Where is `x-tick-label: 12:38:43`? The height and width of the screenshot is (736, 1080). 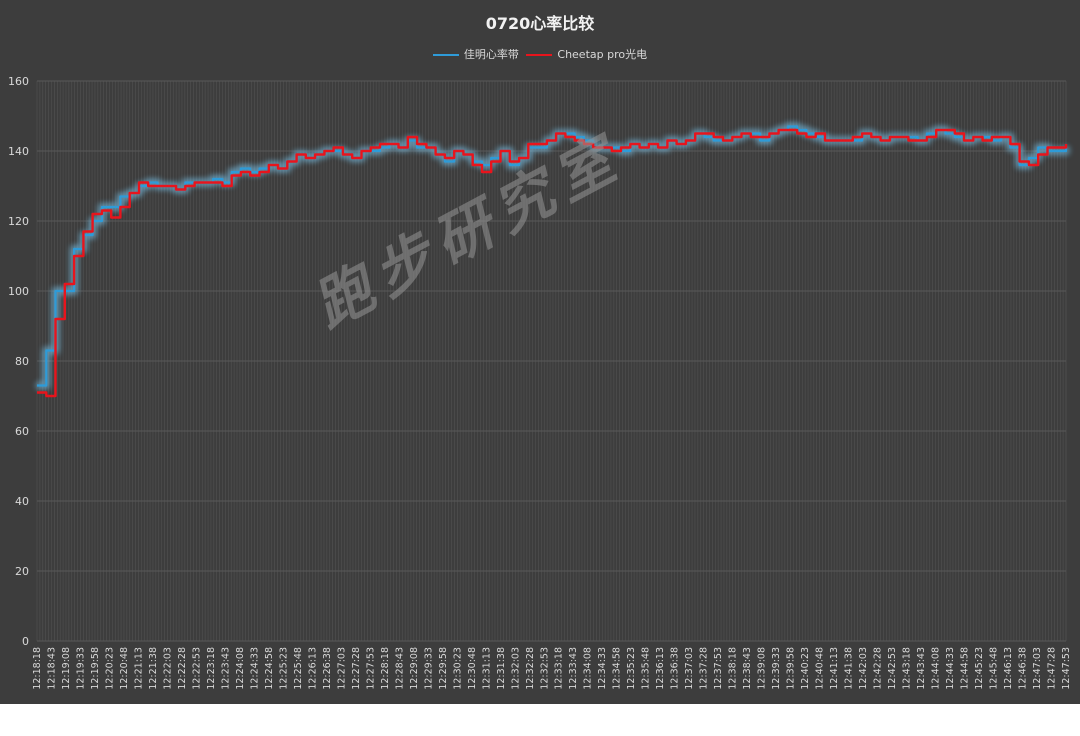
x-tick-label: 12:38:43 is located at coordinates (747, 668).